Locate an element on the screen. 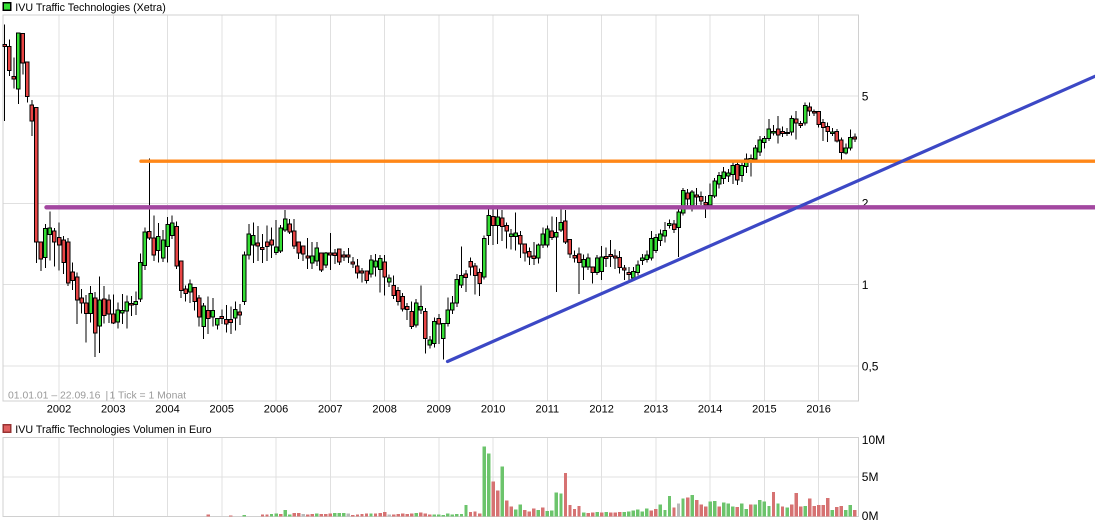  svg-text: 0,5 is located at coordinates (870, 366).